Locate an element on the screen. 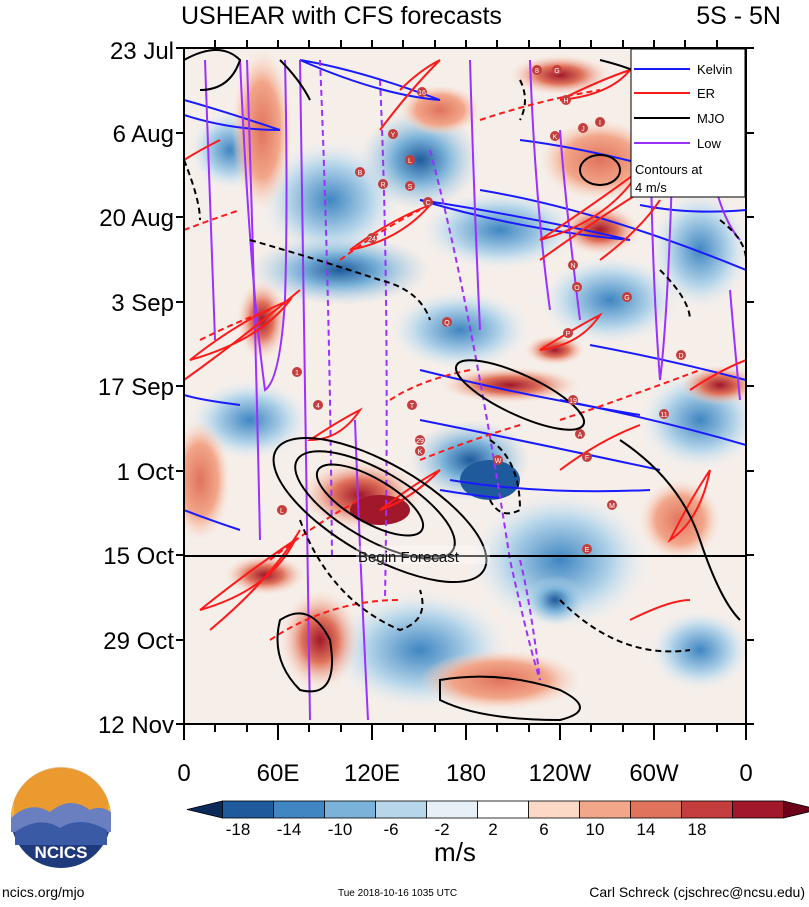  colorbar is located at coordinates (497, 809).